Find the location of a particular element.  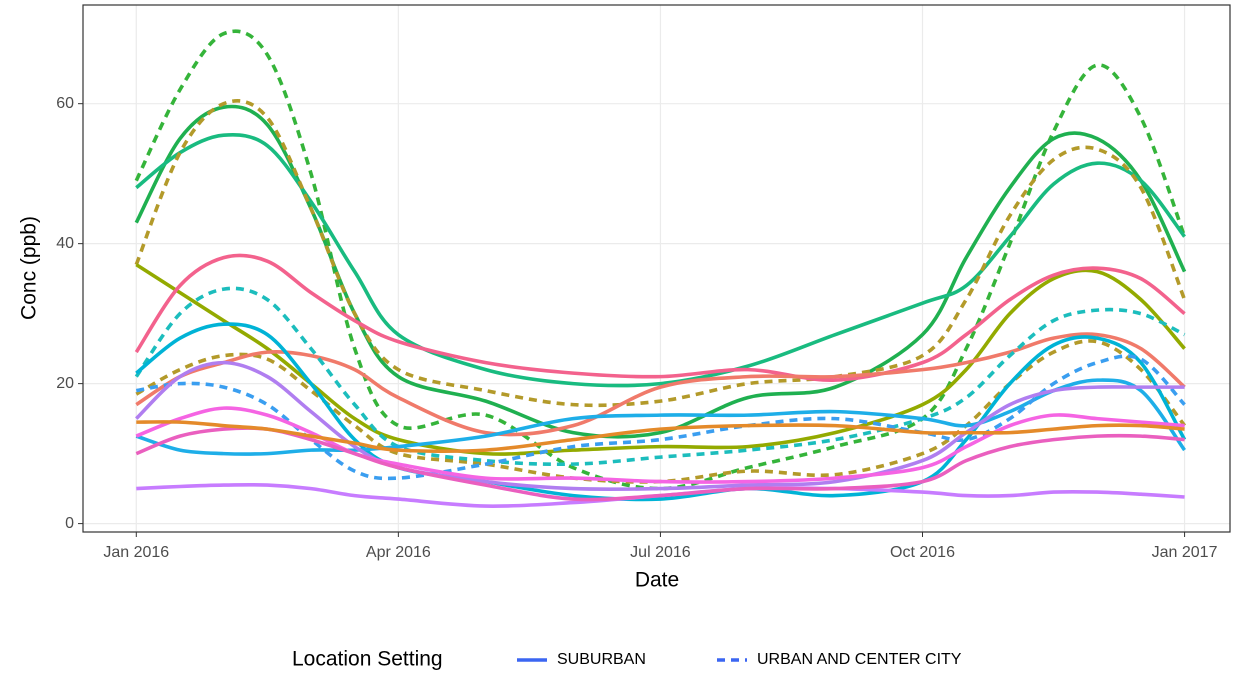

x-axis-title: Date is located at coordinates (657, 580).